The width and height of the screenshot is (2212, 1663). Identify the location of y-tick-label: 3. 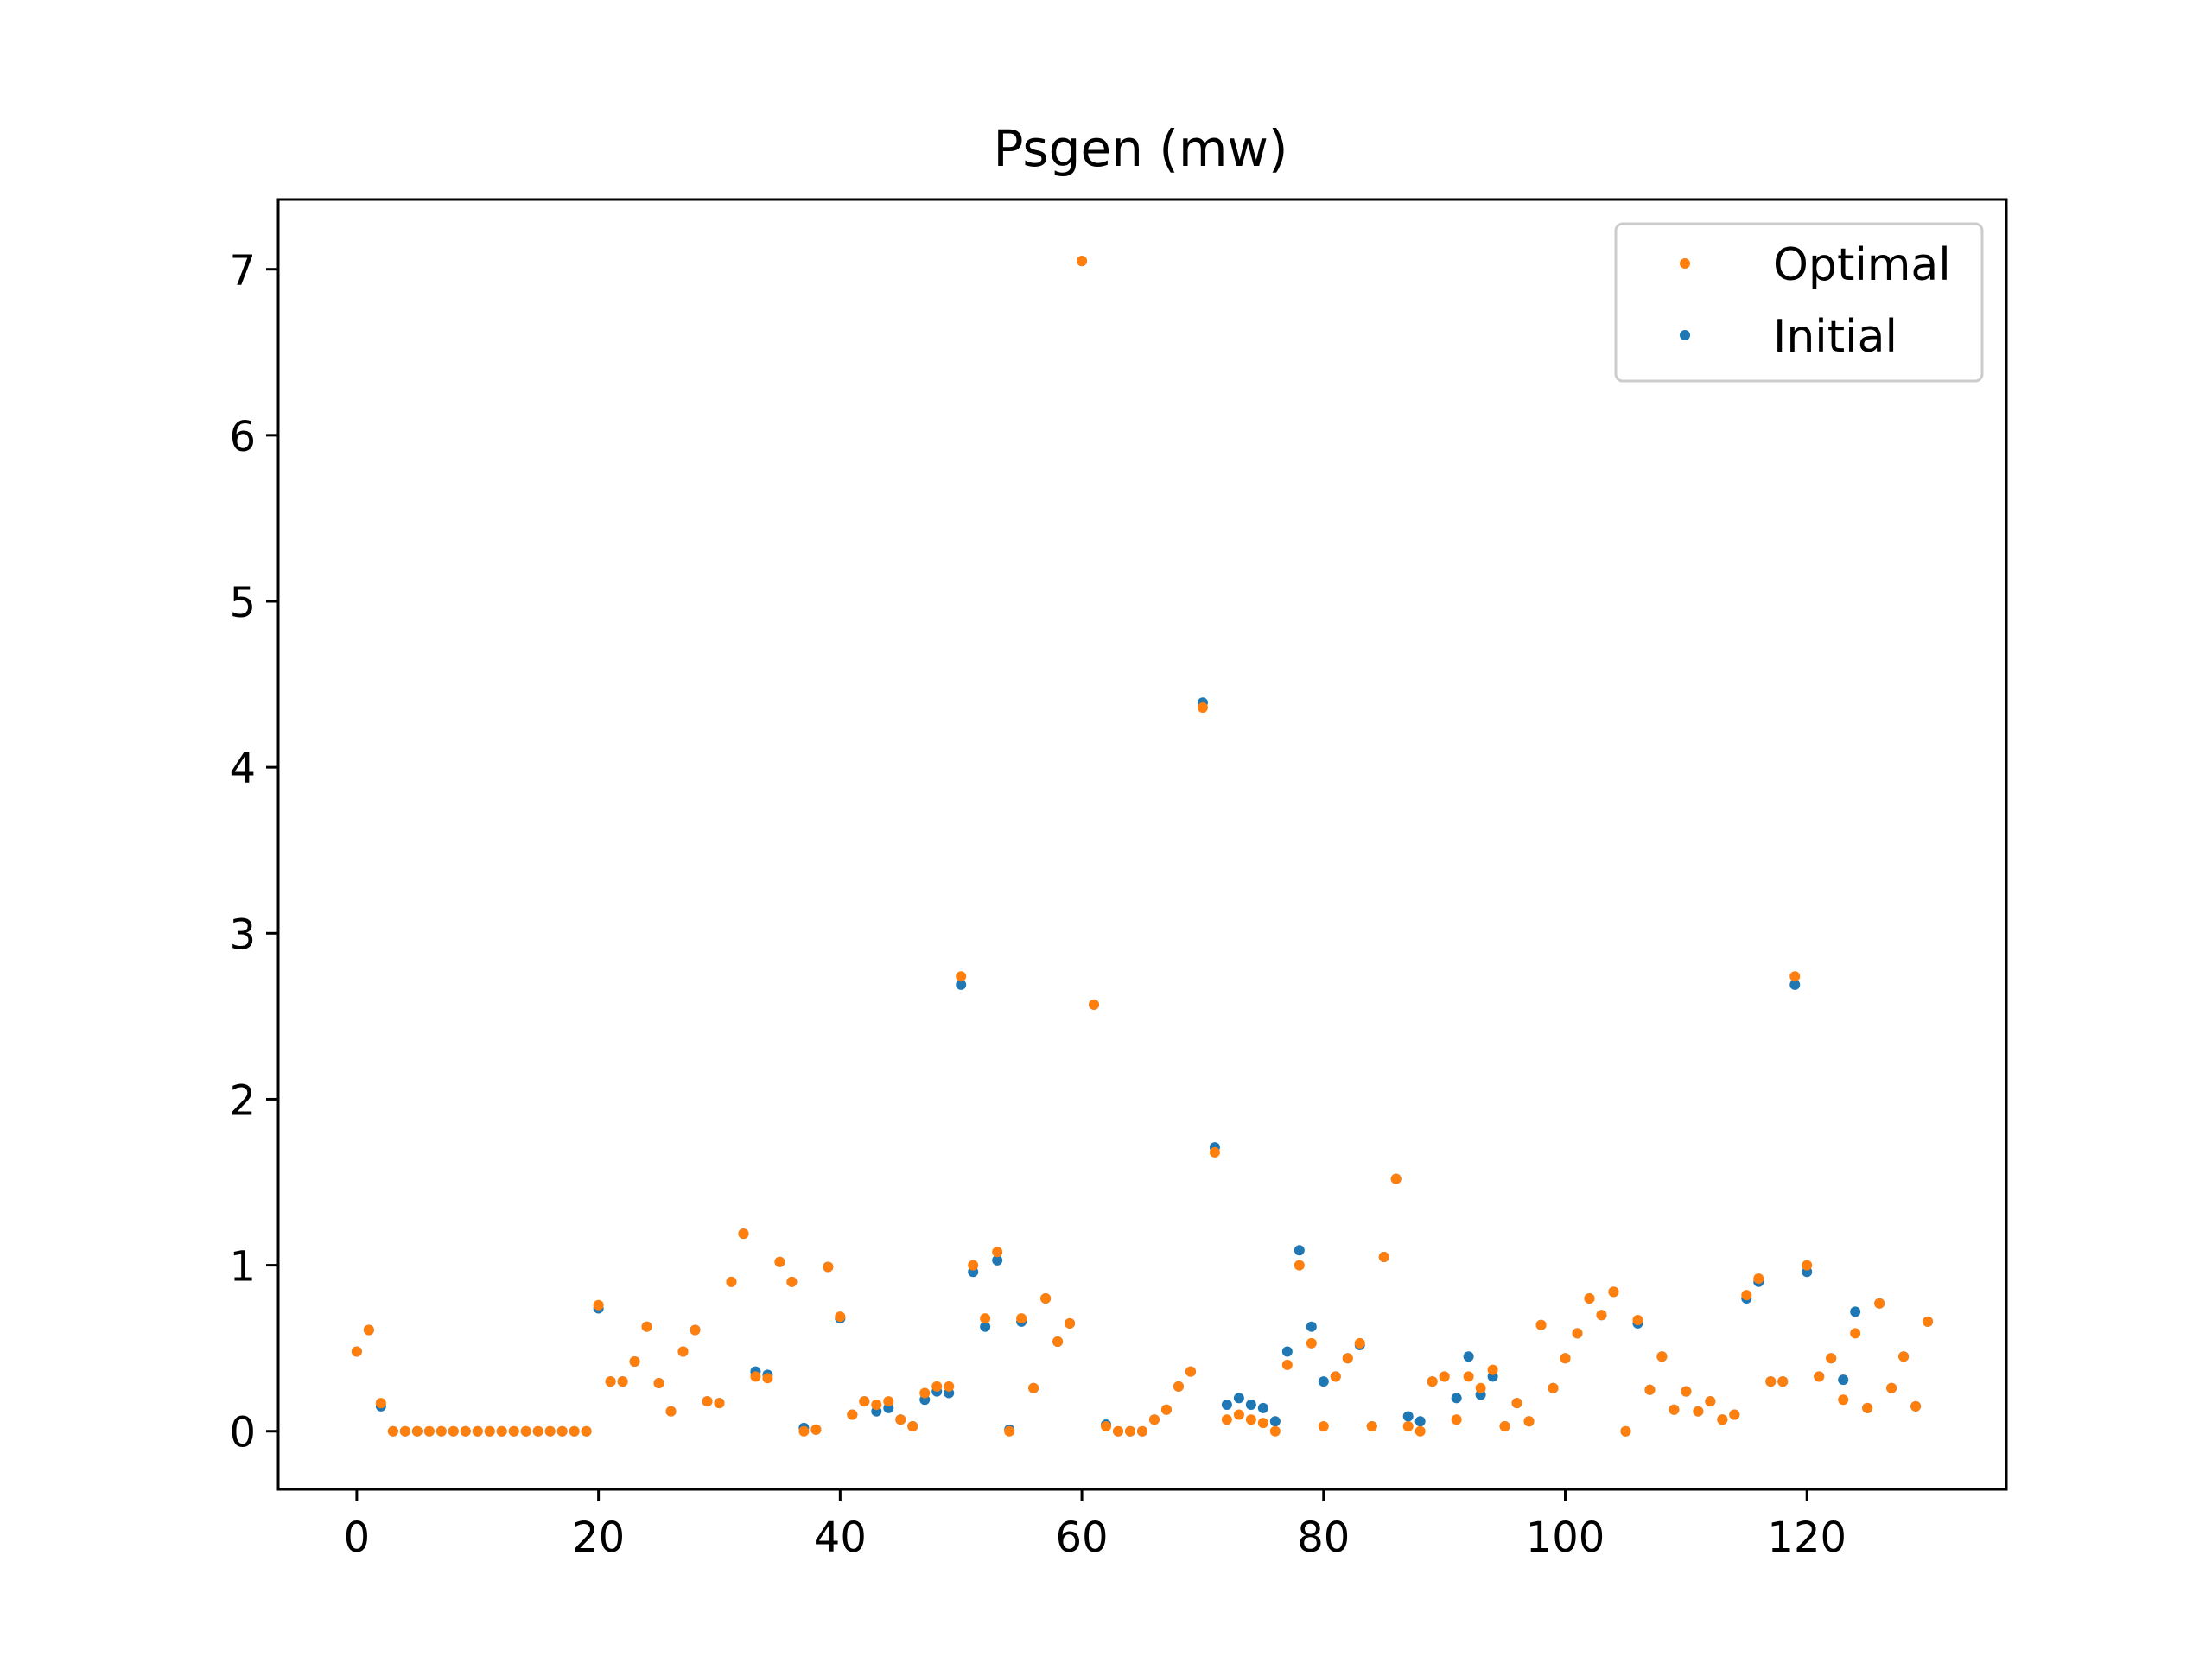
(242, 935).